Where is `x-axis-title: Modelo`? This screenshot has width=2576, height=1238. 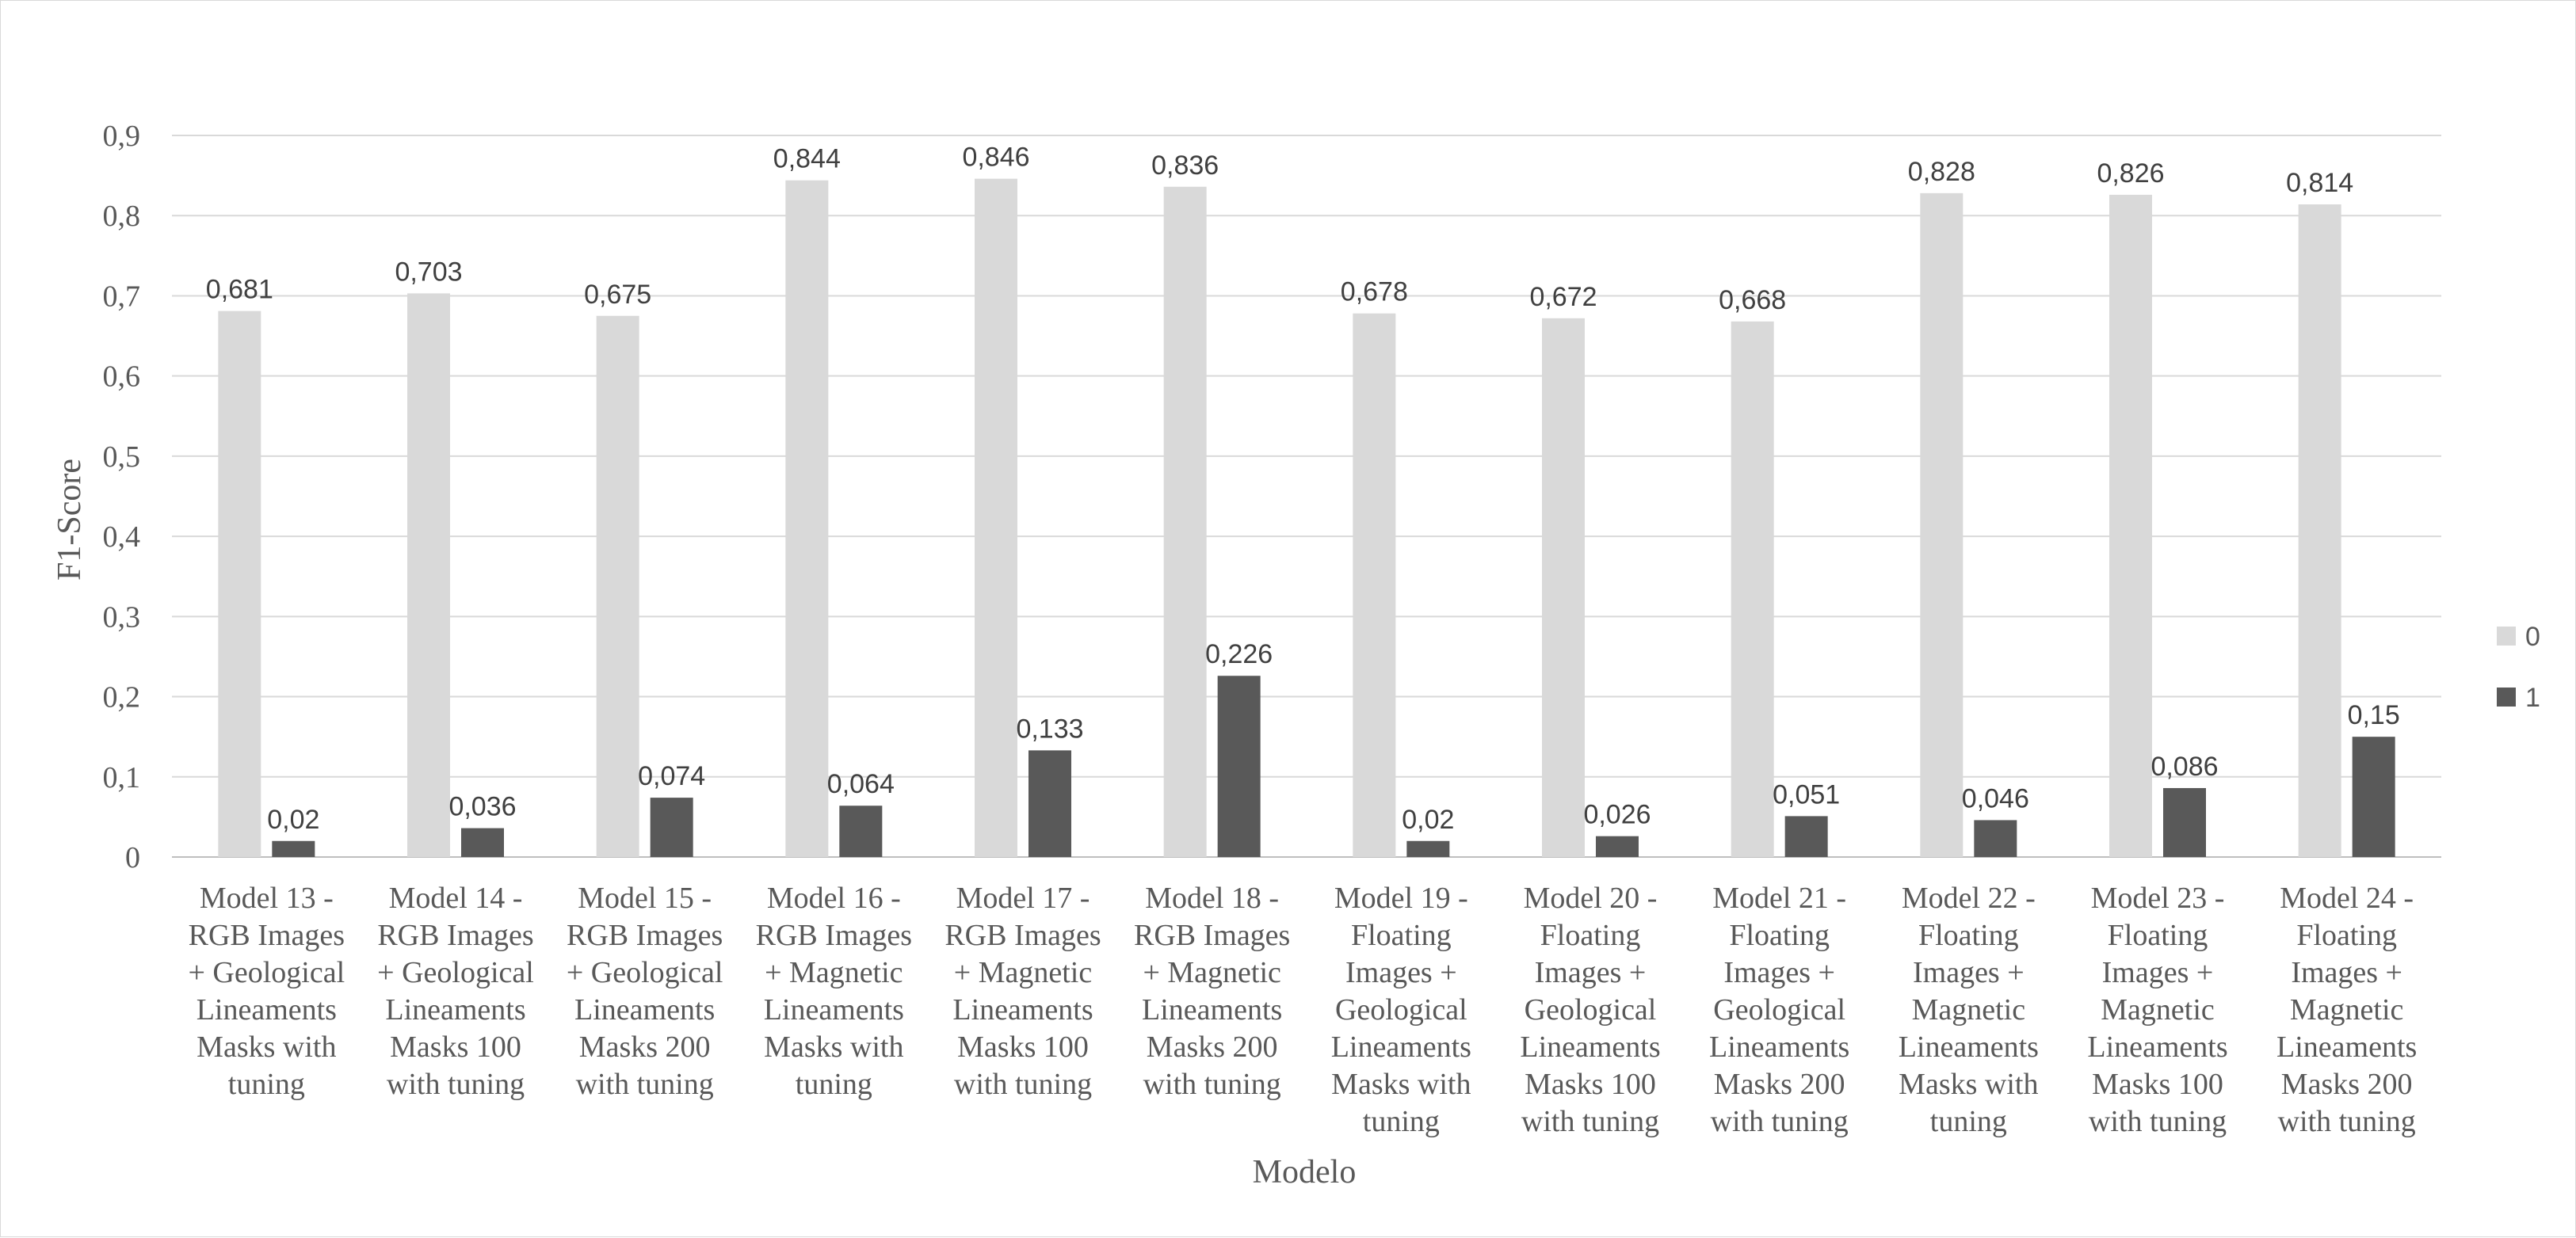
x-axis-title: Modelo is located at coordinates (1305, 1172).